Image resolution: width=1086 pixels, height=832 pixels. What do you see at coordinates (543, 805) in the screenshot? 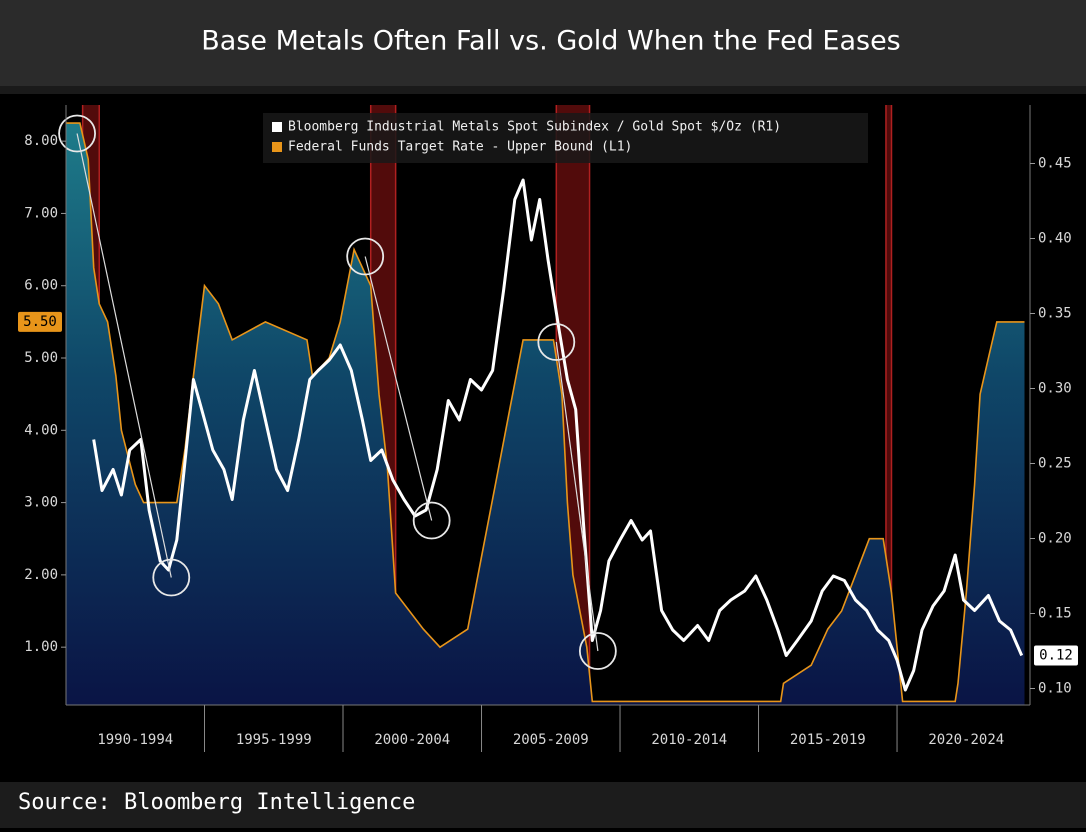
I see `footer` at bounding box center [543, 805].